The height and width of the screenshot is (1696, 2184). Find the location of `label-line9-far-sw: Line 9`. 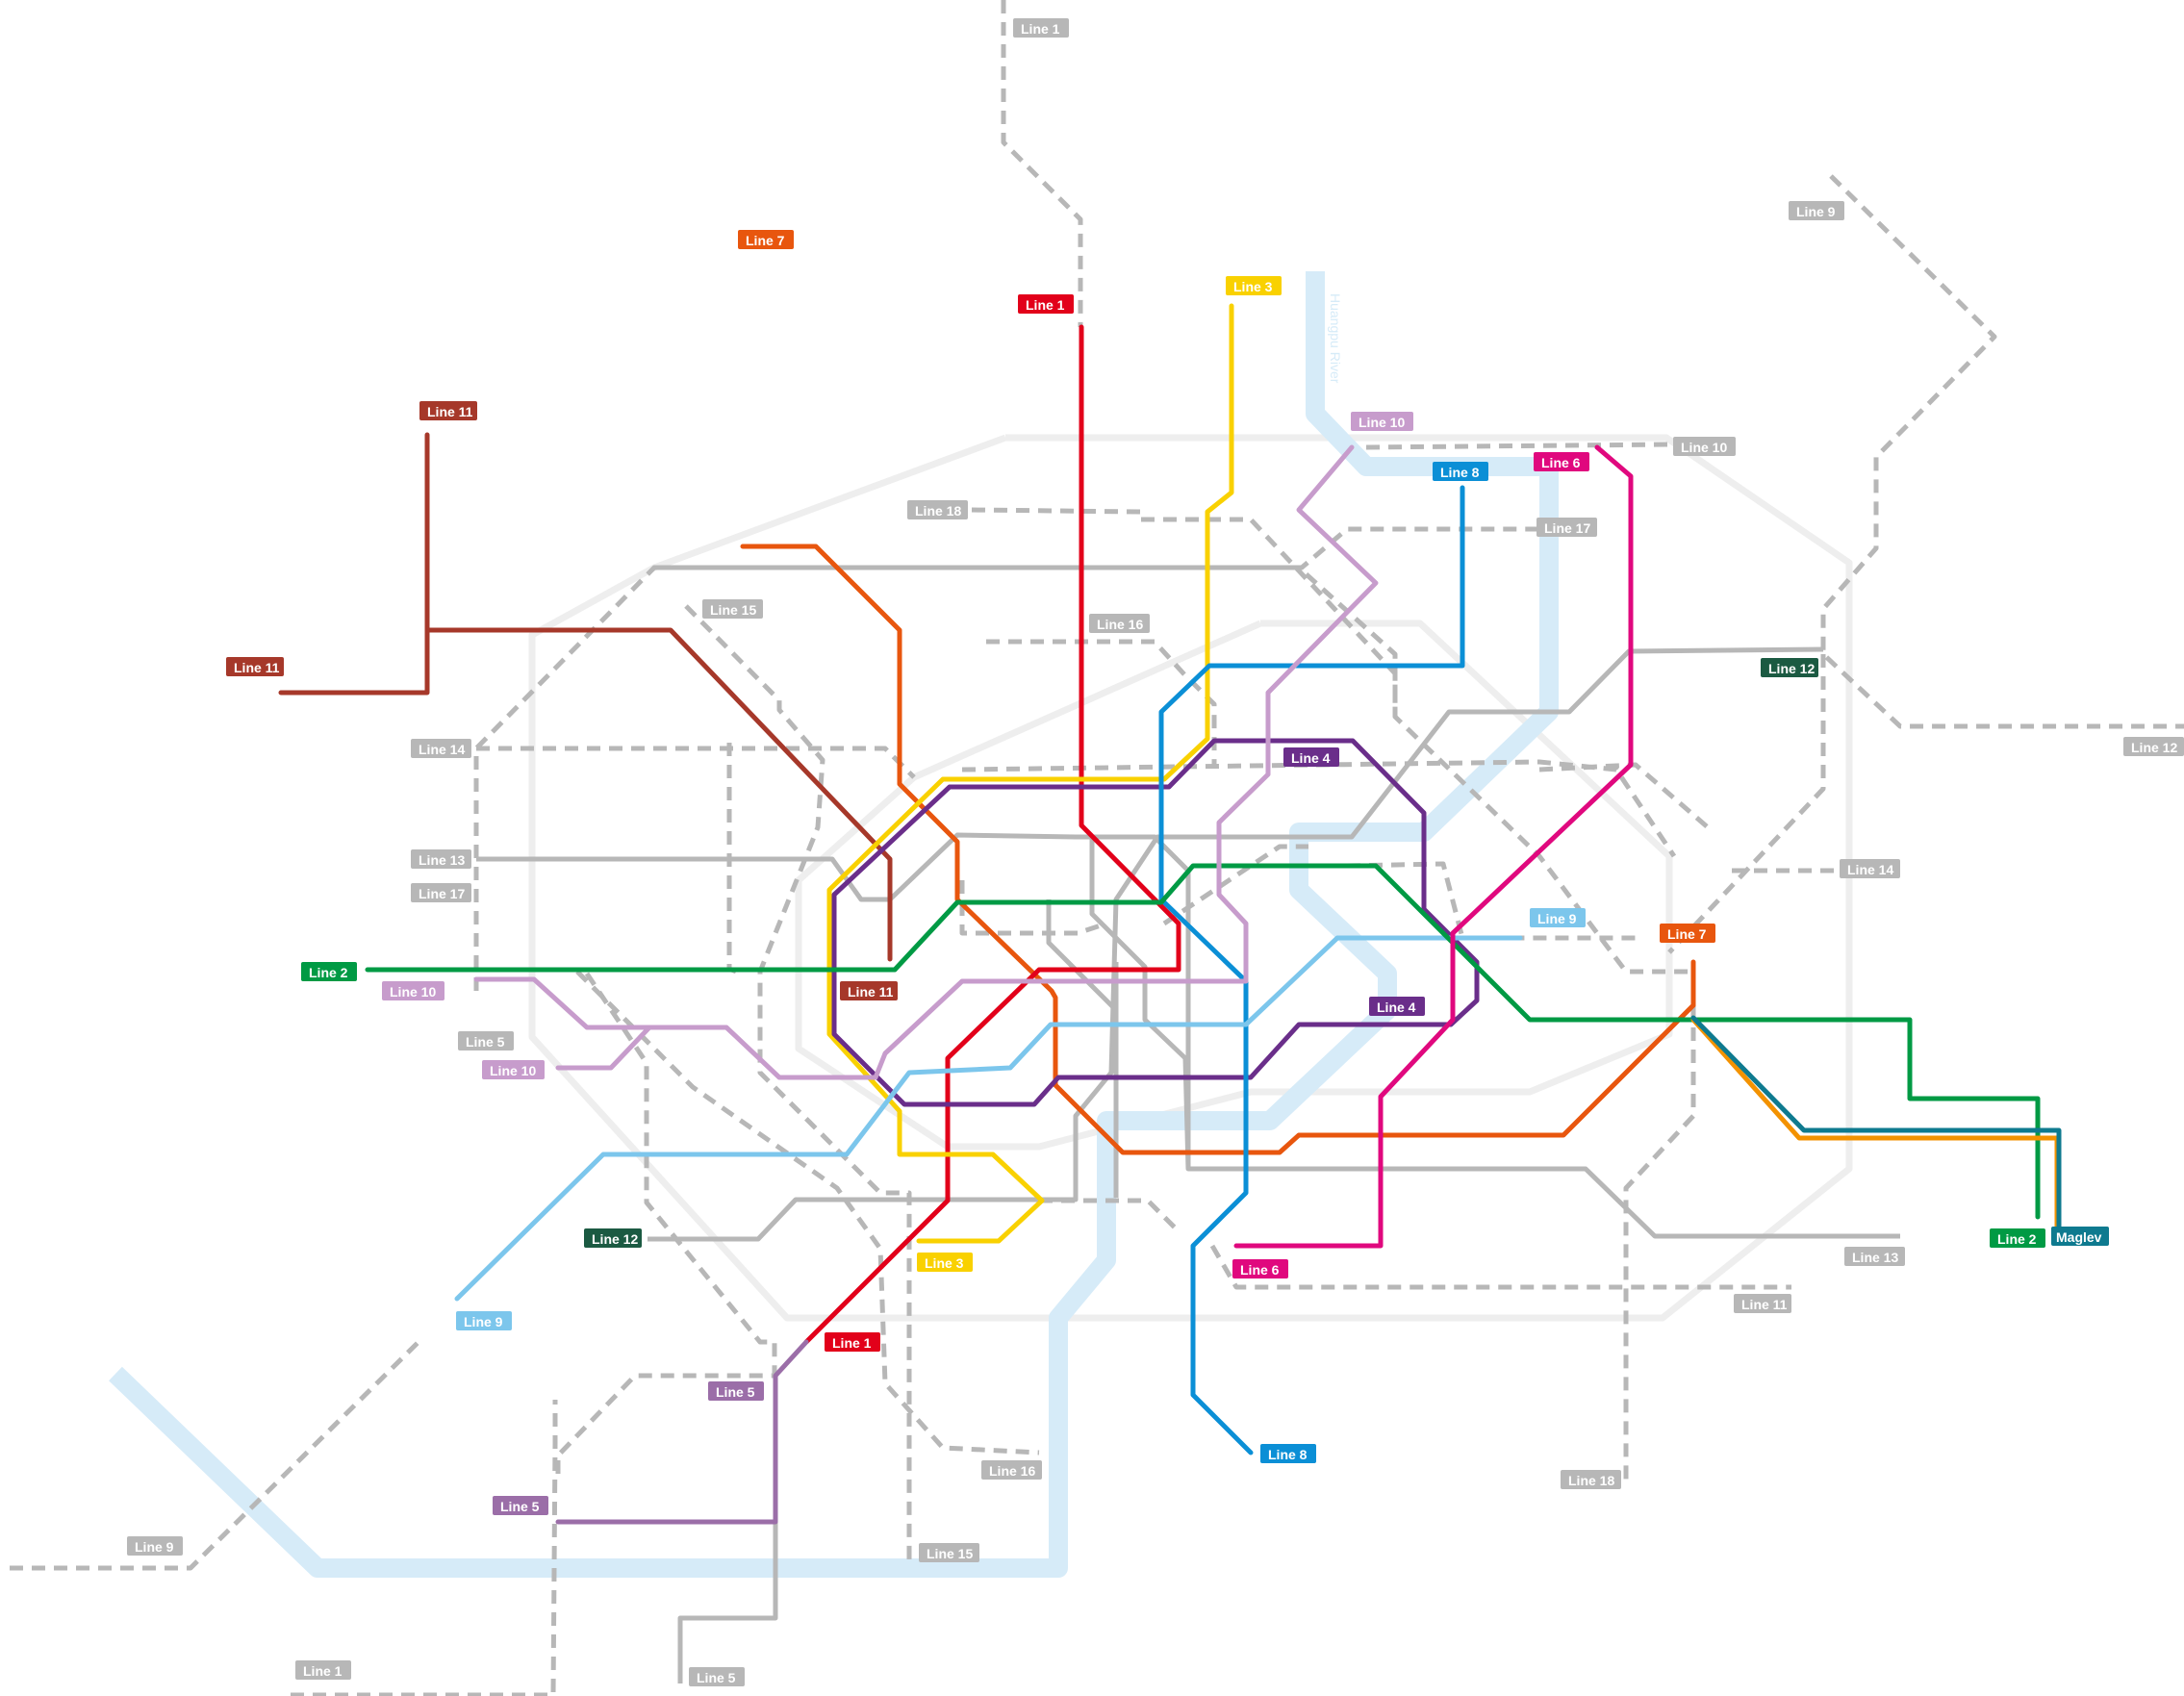

label-line9-far-sw: Line 9 is located at coordinates (155, 1546).